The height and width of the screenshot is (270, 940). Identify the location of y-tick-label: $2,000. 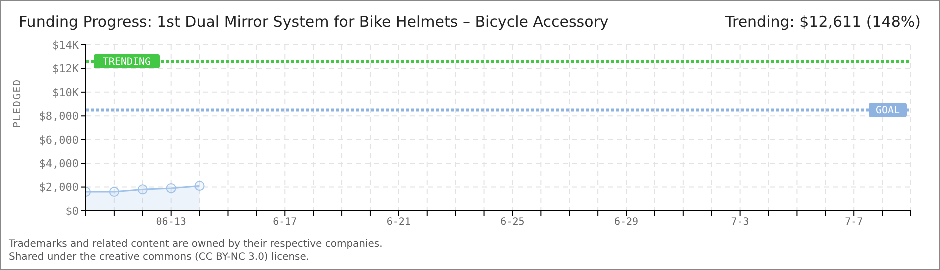
(59, 187).